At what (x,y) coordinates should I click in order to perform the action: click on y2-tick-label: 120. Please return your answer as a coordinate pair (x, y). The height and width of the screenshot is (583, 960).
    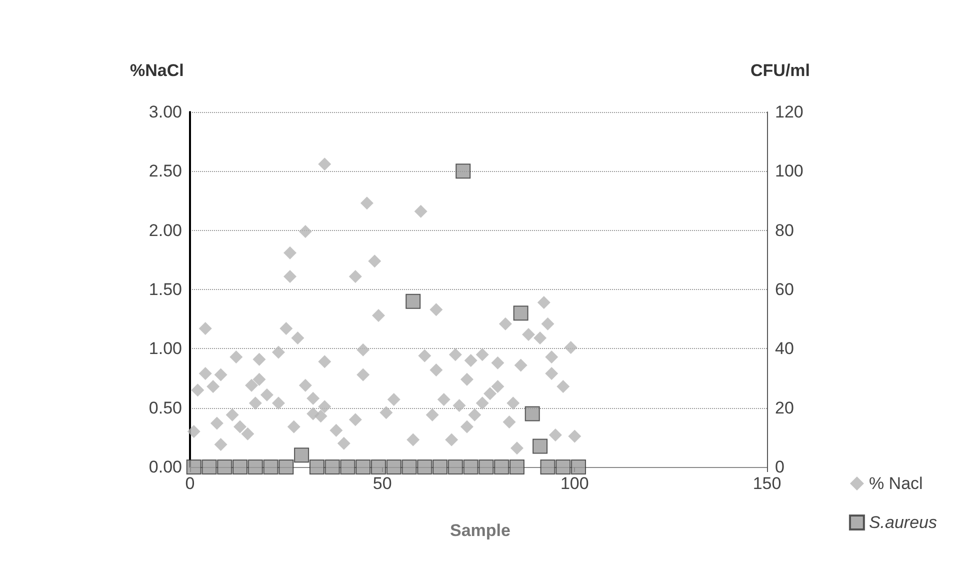
    Looking at the image, I should click on (789, 112).